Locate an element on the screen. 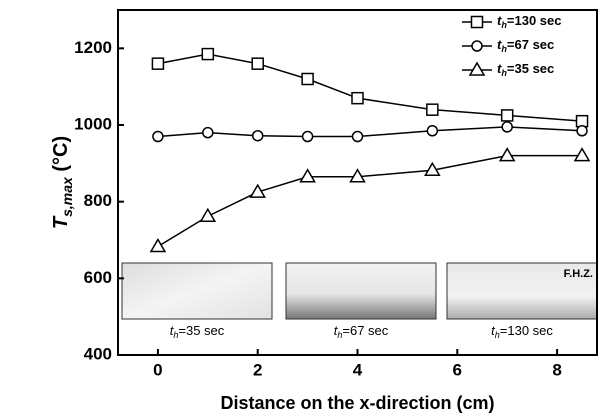  inset-caption: th=67 sec is located at coordinates (361, 331).